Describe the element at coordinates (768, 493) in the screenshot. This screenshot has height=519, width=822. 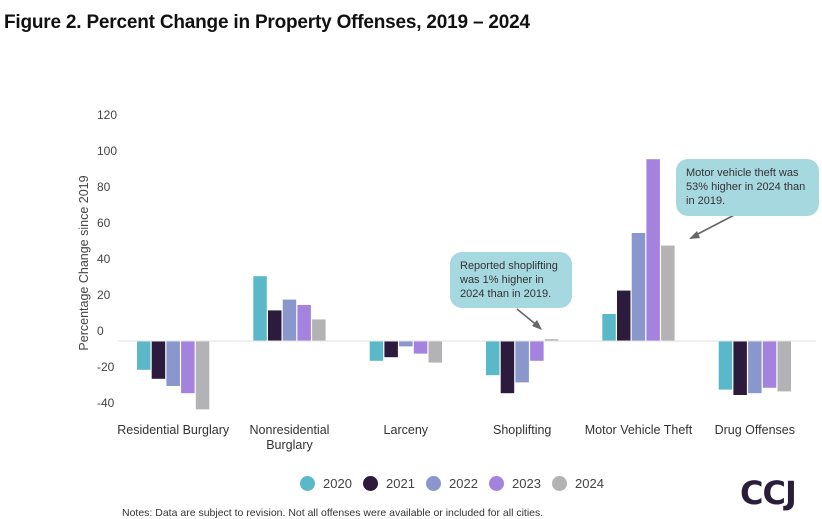
I see `ccj-logo: CCJ` at that location.